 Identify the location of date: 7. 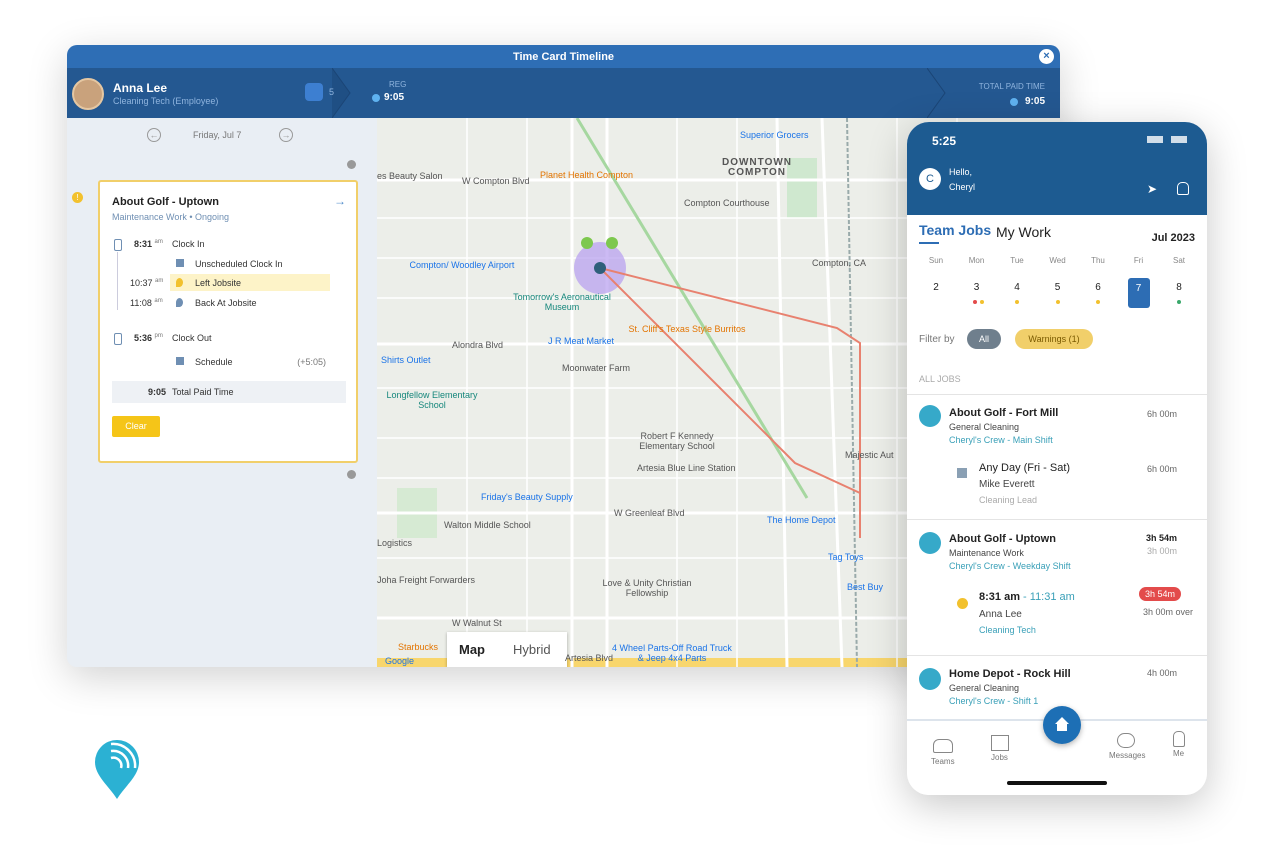
(1138, 293).